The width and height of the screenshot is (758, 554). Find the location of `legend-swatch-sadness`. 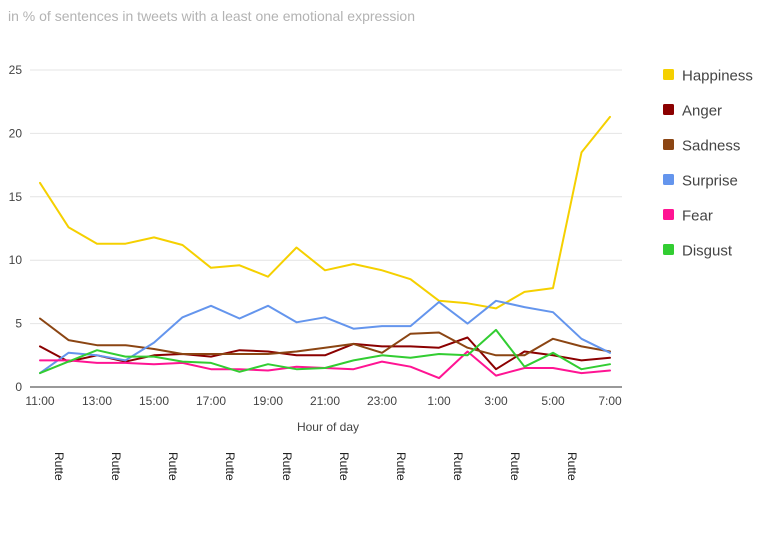

legend-swatch-sadness is located at coordinates (668, 144).